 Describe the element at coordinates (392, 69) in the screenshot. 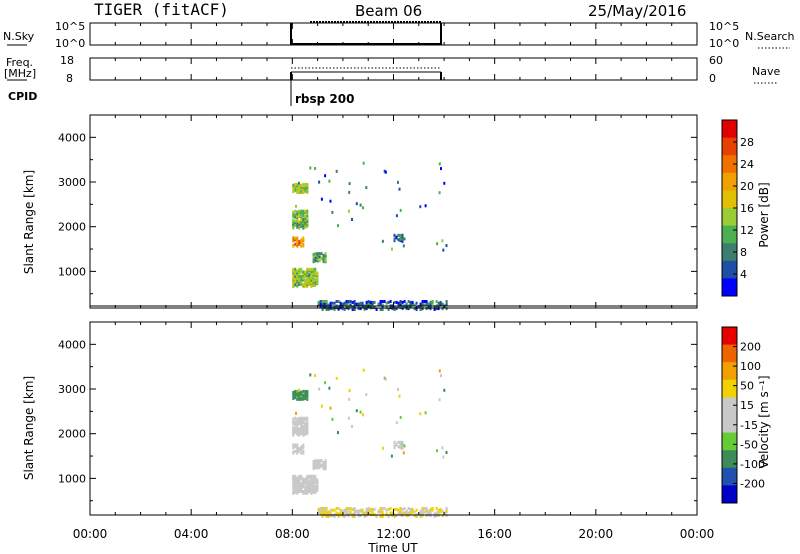

I see `freq-strip: Freq. [MHz] 18 8 60 0 Nave` at that location.